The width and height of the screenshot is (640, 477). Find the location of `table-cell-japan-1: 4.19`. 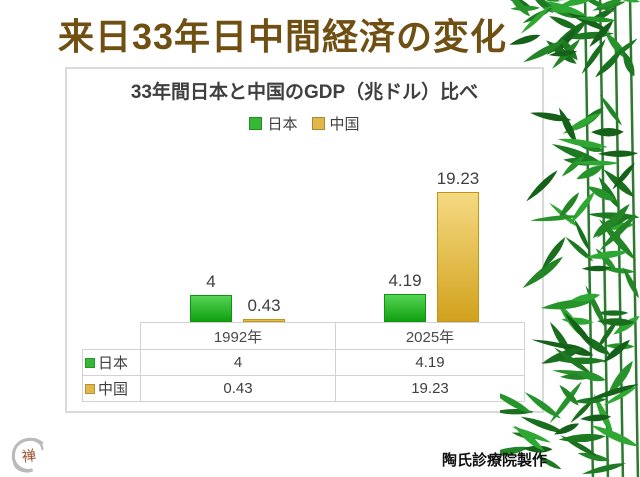

table-cell-japan-1: 4.19 is located at coordinates (430, 362).